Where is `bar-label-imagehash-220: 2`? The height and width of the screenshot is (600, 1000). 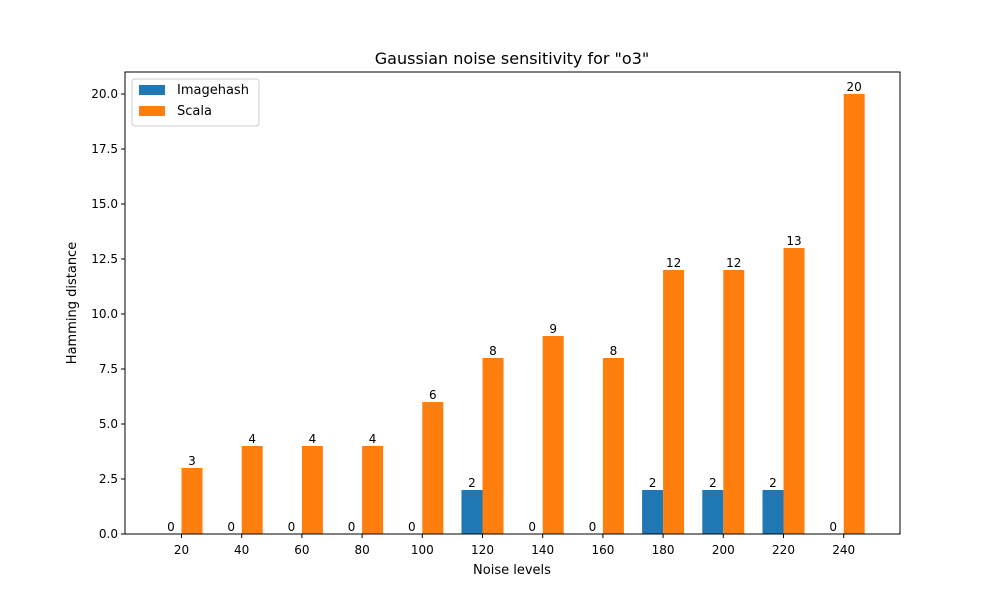
bar-label-imagehash-220: 2 is located at coordinates (773, 483).